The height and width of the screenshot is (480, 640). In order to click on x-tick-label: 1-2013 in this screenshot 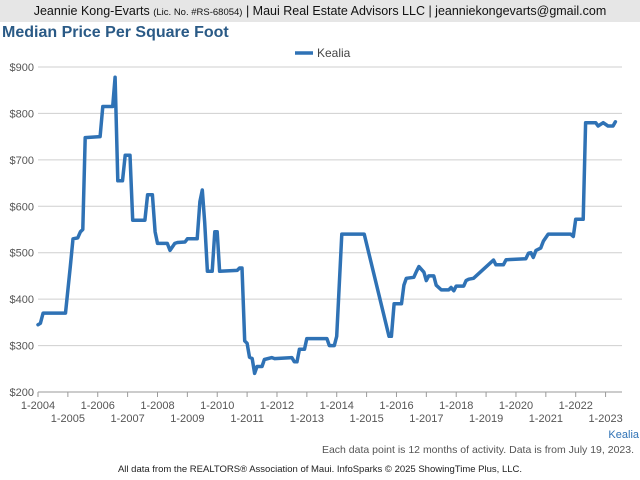, I will do `click(307, 419)`.